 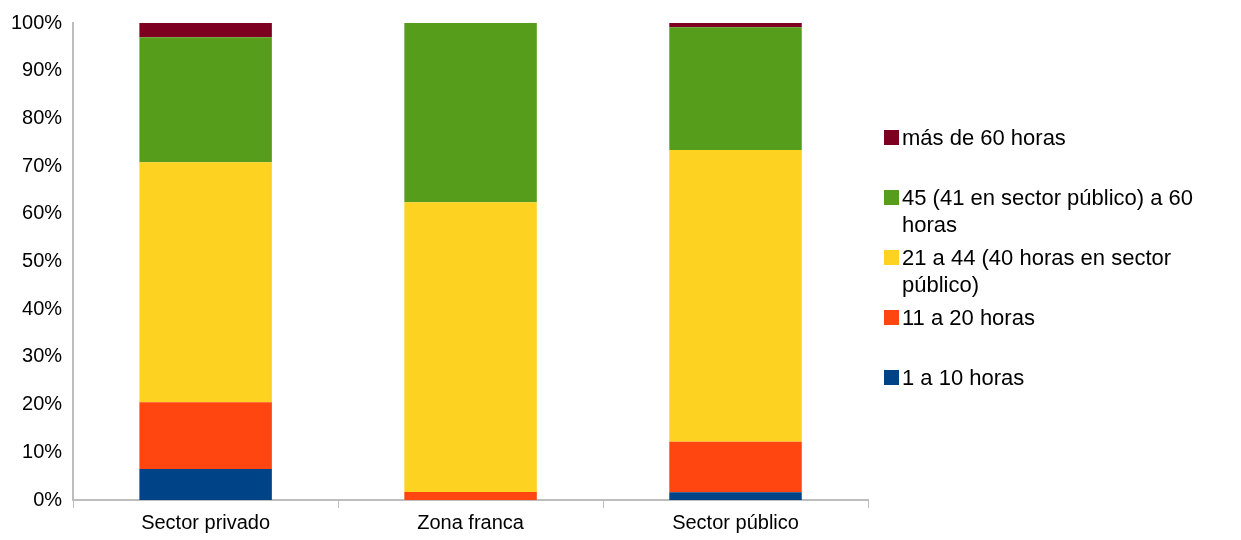 What do you see at coordinates (735, 521) in the screenshot?
I see `x-tick-label: Sector público` at bounding box center [735, 521].